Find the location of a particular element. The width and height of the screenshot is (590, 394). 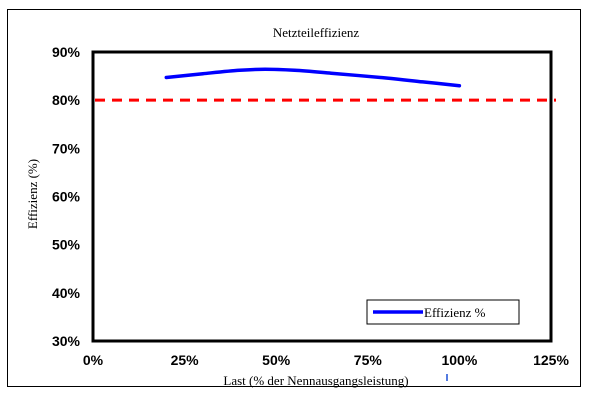

x-tick-label: 125% is located at coordinates (551, 360).